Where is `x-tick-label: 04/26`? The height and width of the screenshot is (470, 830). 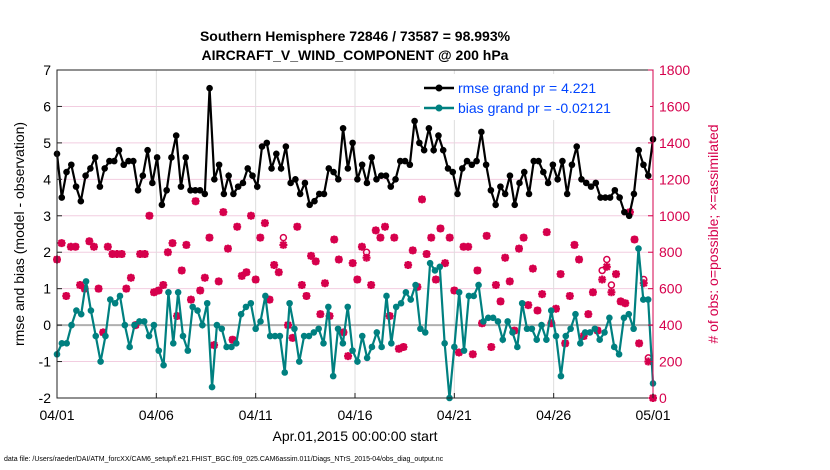 x-tick-label: 04/26 is located at coordinates (553, 415).